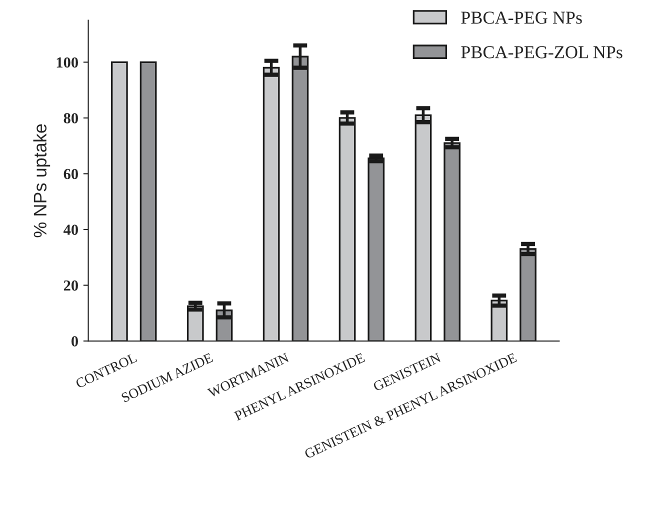 This screenshot has width=654, height=509. I want to click on y-tick-label: 40, so click(71, 229).